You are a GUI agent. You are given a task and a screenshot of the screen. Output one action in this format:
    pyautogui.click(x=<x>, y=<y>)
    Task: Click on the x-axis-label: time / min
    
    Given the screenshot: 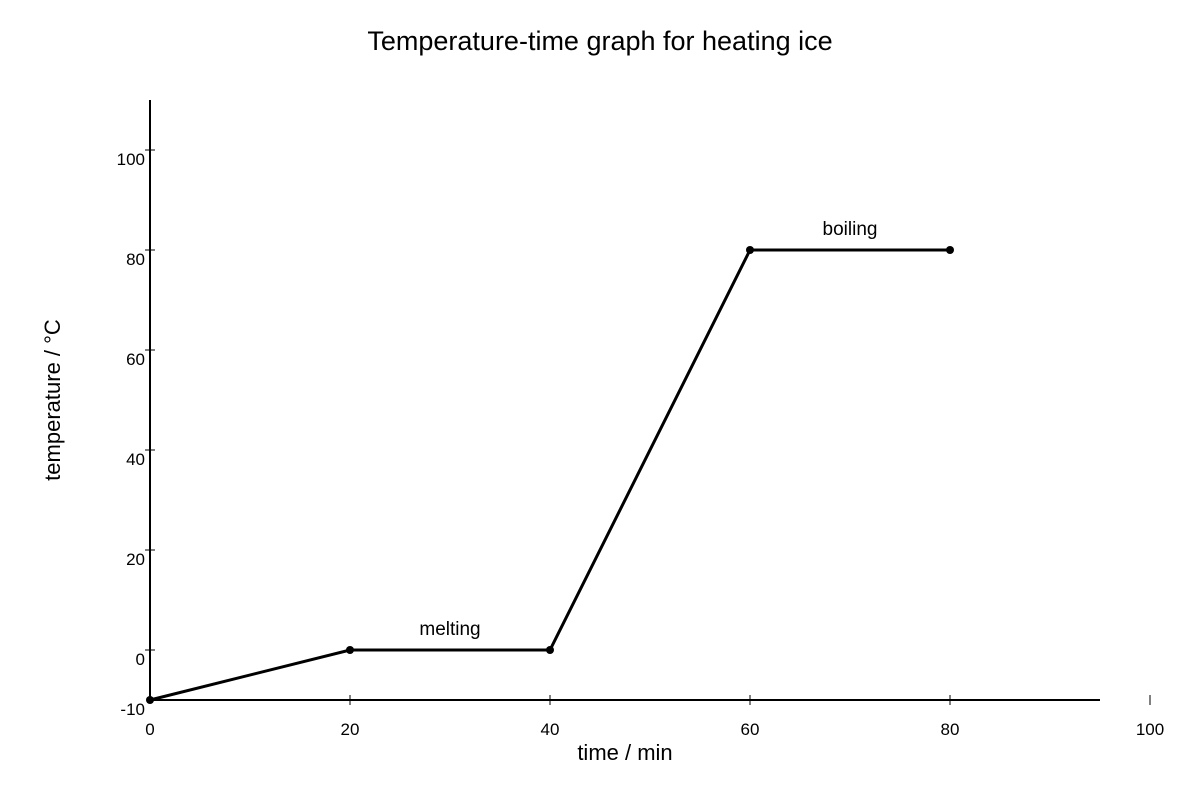 What is the action you would take?
    pyautogui.click(x=624, y=752)
    